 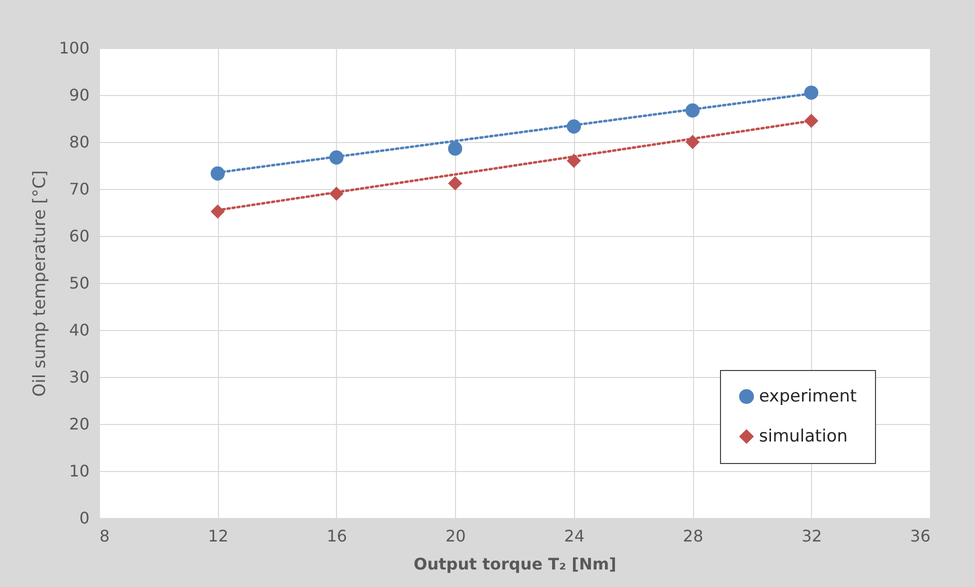 I want to click on legend-label: experiment, so click(x=808, y=396).